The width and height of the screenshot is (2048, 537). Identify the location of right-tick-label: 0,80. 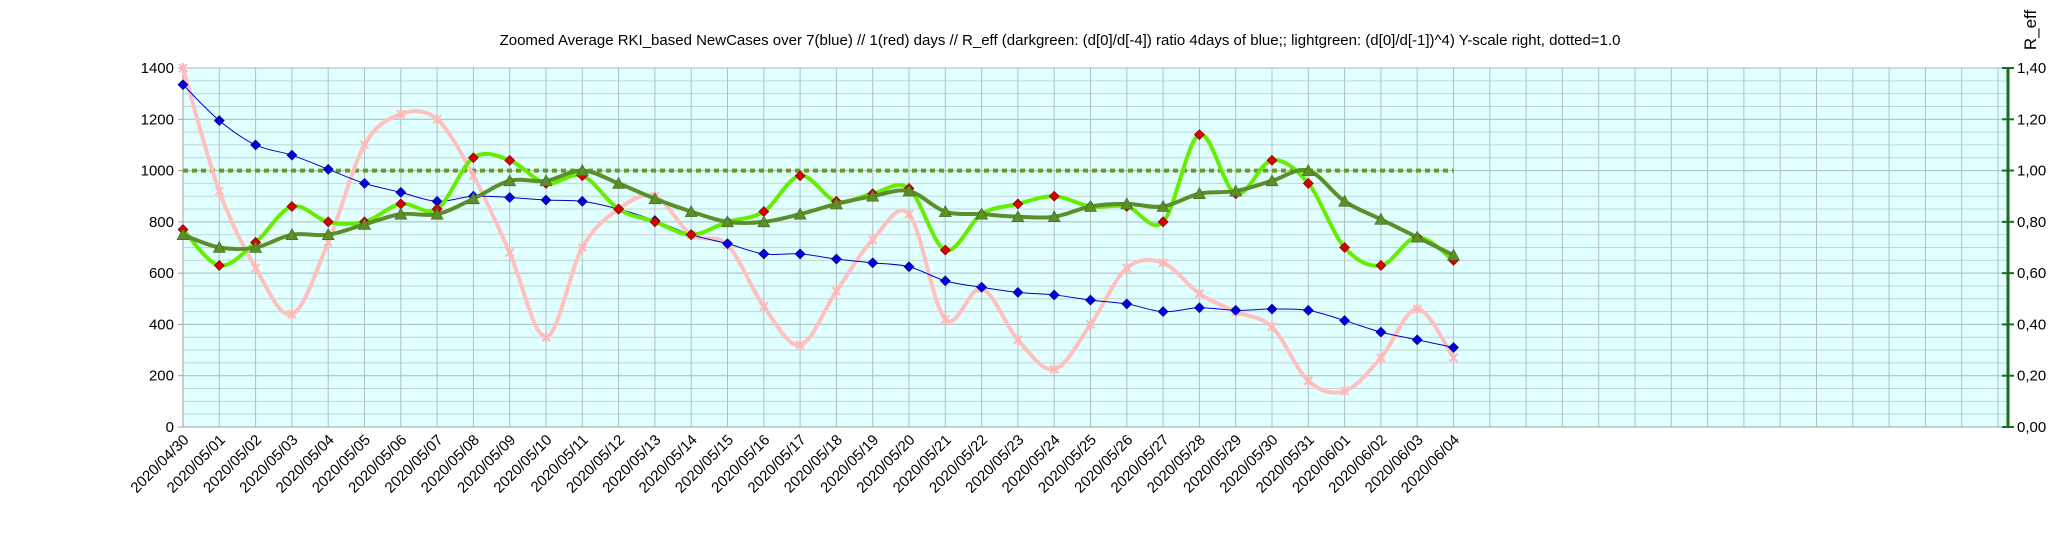
(2031, 222).